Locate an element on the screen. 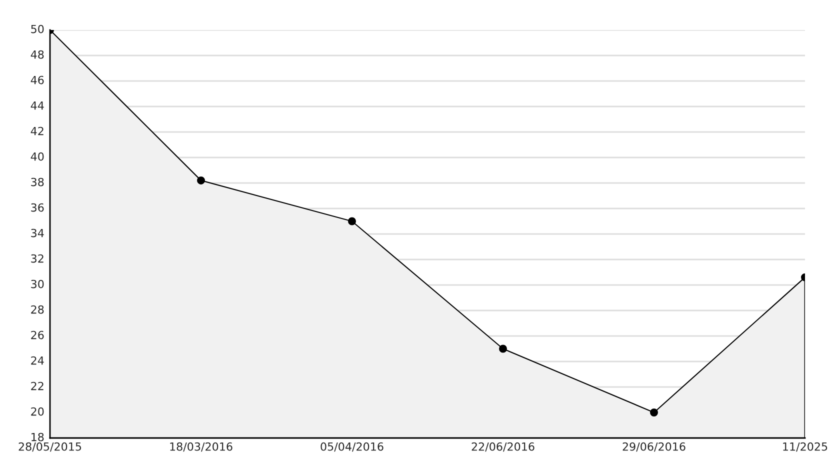  x-tick-label: 18/03/2016 is located at coordinates (201, 447).